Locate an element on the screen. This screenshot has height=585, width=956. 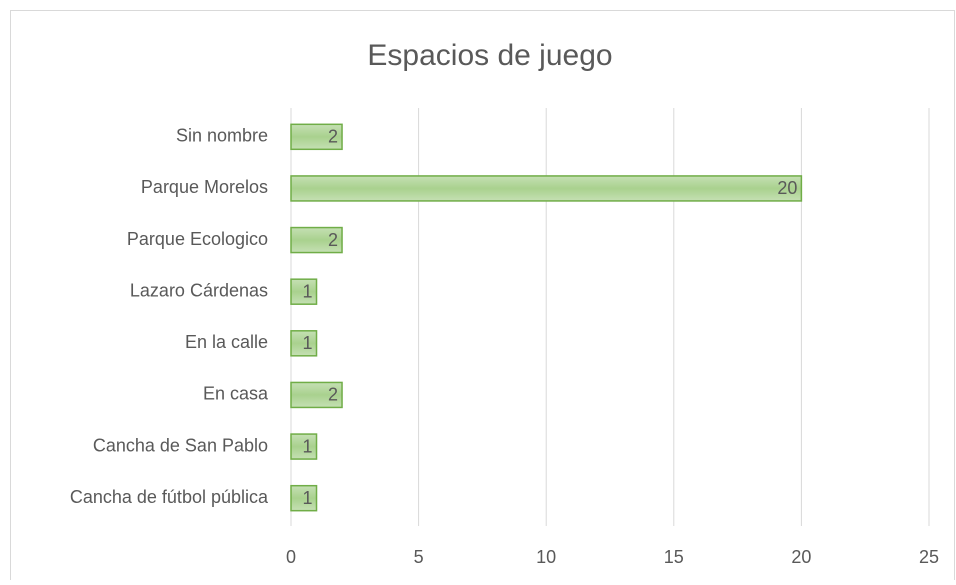
y-tick-label: En la calle is located at coordinates (226, 342).